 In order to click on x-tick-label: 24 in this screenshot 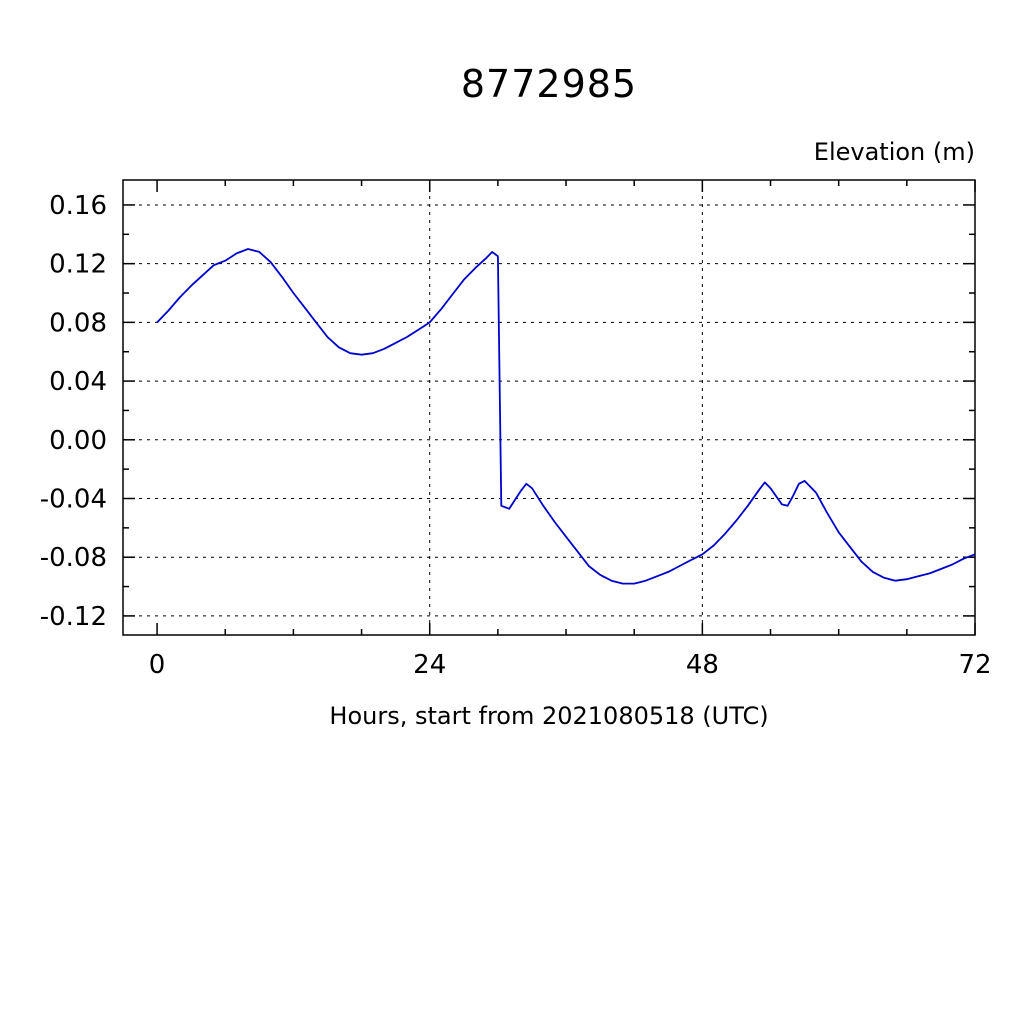, I will do `click(429, 665)`.